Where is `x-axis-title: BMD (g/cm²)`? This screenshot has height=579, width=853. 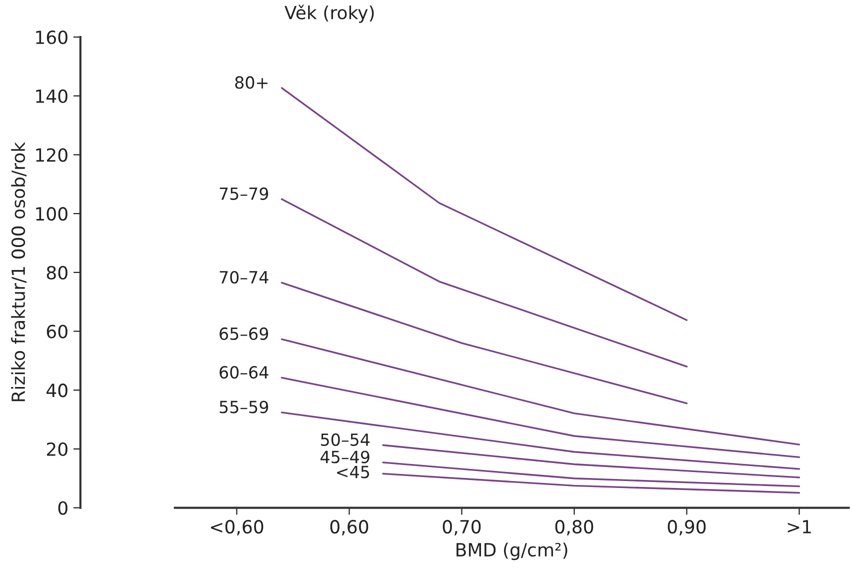 x-axis-title: BMD (g/cm²) is located at coordinates (512, 551).